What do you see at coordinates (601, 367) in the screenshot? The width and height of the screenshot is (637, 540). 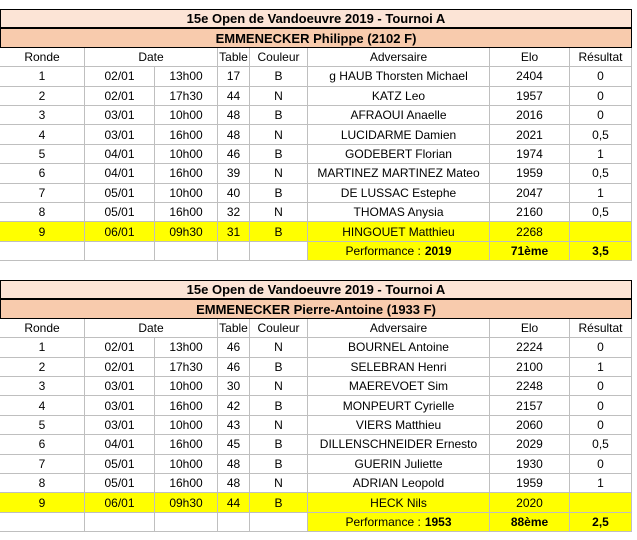 I see `result: 1` at bounding box center [601, 367].